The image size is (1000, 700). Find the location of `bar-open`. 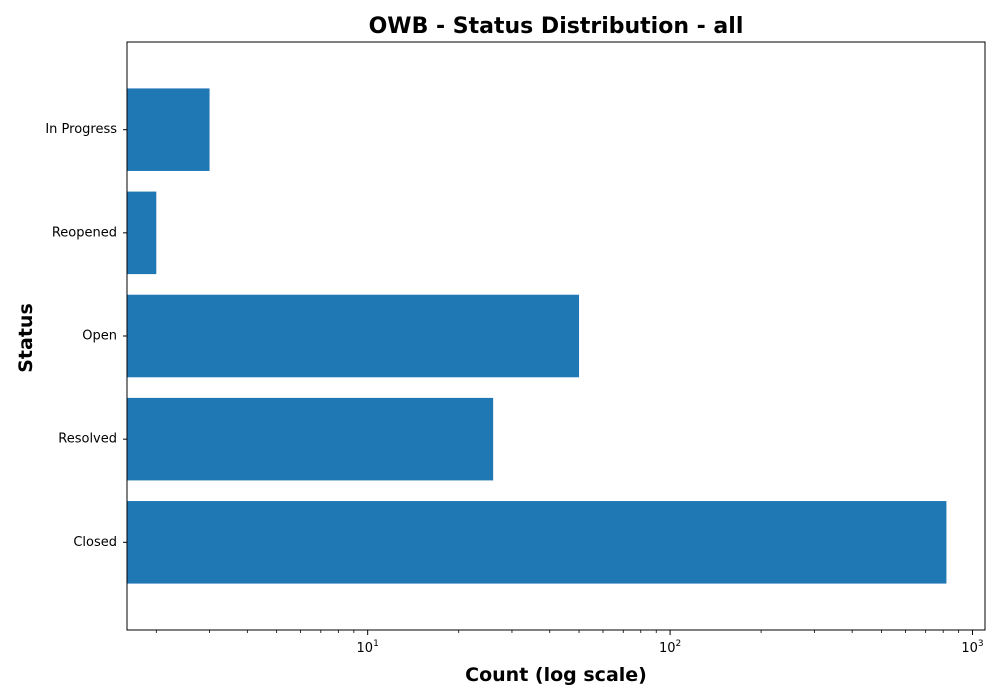

bar-open is located at coordinates (353, 336).